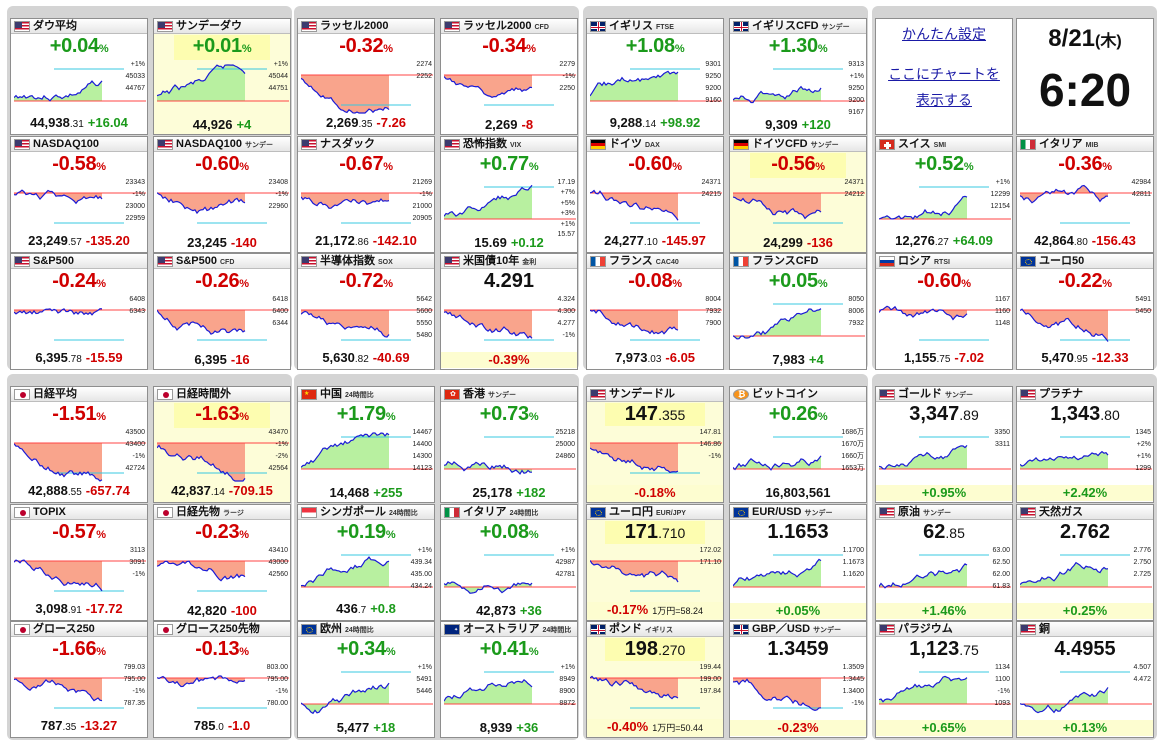 The image size is (1161, 744). What do you see at coordinates (509, 444) in the screenshot?
I see `market-tile: ✿ 香港 サンデー 25218 25000 24860 +0.73% 25,178 +182` at bounding box center [509, 444].